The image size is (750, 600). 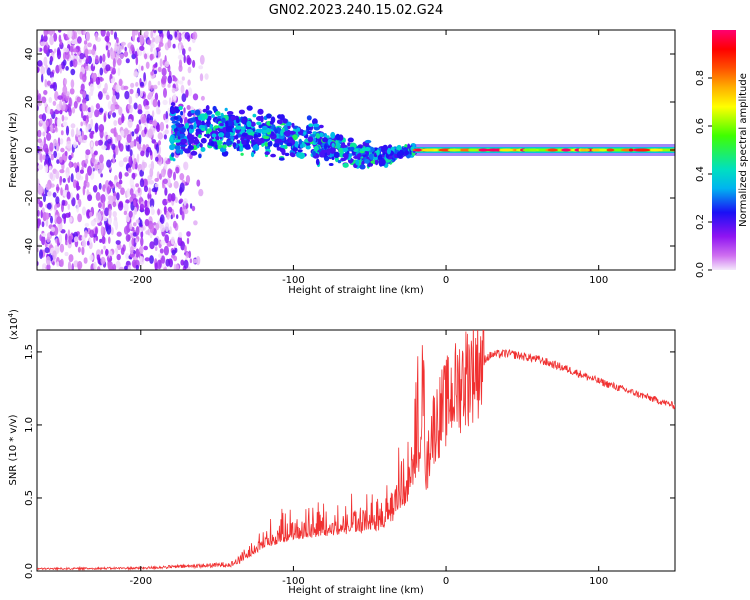 I want to click on colorbar-tick-label: 0.6, so click(x=700, y=126).